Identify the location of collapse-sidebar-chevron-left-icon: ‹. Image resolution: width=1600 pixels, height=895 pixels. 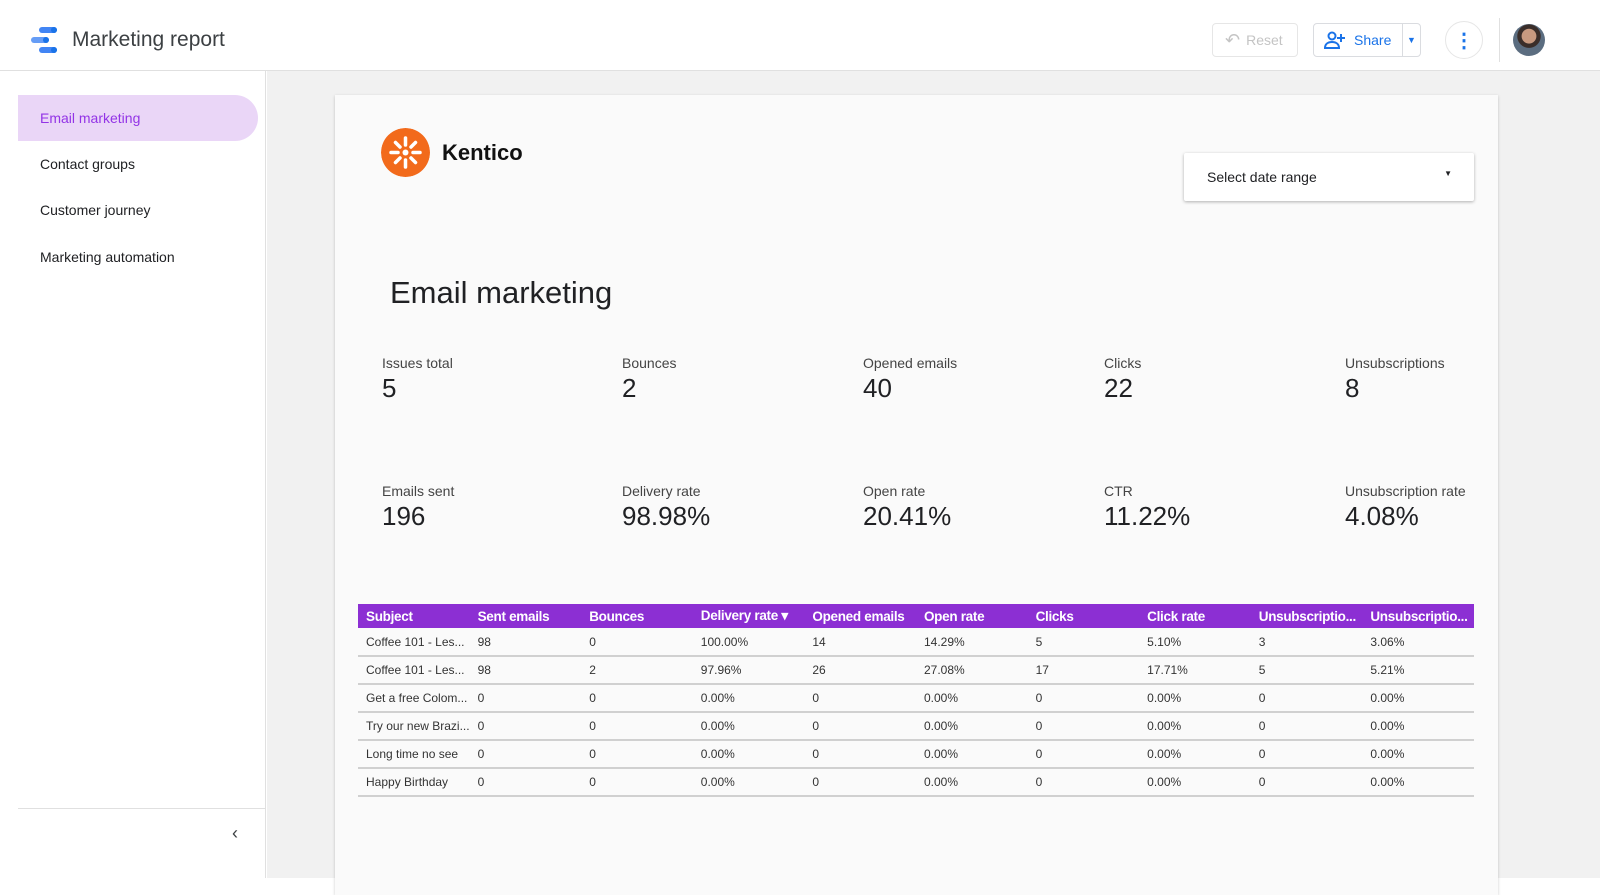
(235, 833).